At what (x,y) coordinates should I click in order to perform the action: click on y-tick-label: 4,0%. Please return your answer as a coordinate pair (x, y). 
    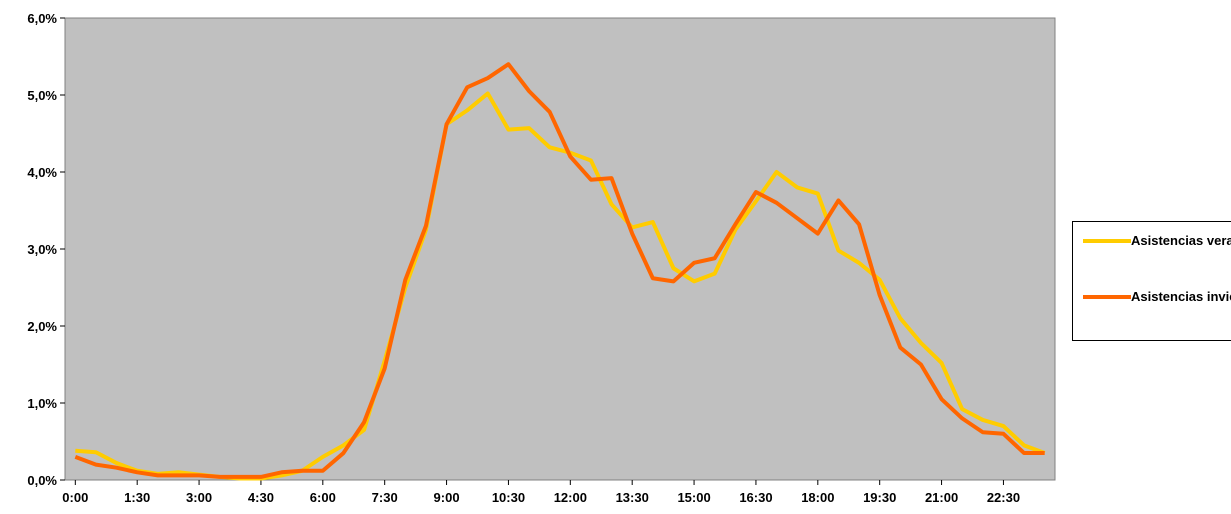
    Looking at the image, I should click on (42, 172).